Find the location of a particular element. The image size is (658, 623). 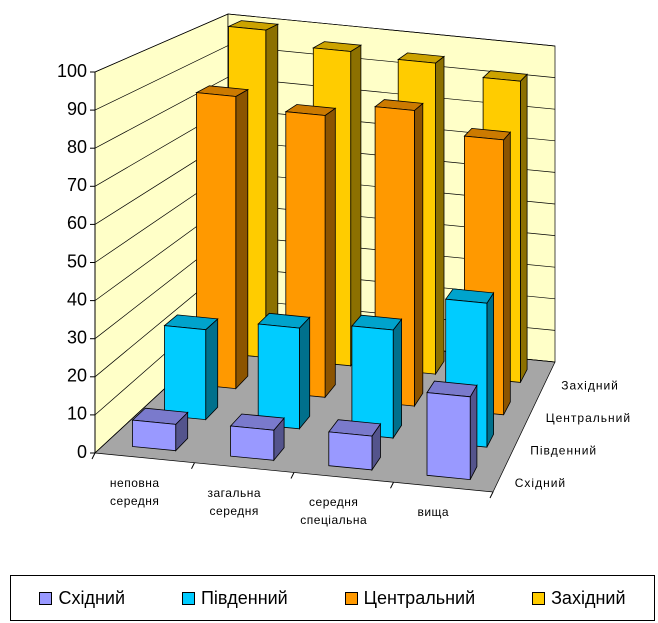

x-tick-label: середня спеціальна is located at coordinates (334, 511).